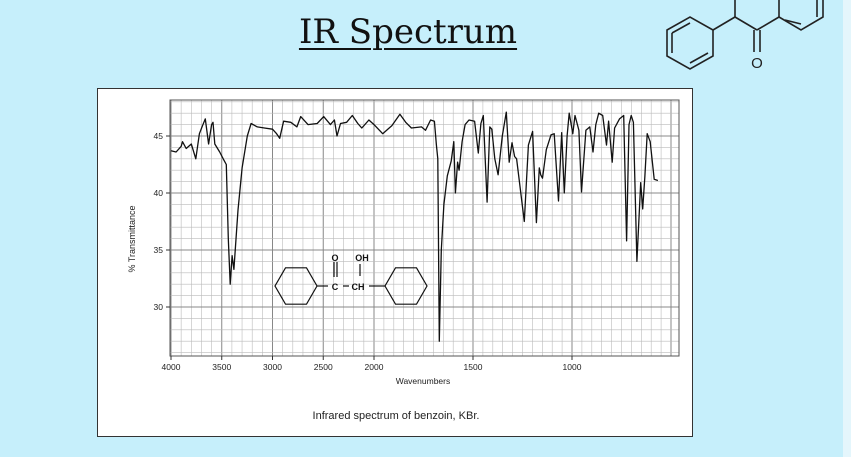 This screenshot has height=457, width=851. What do you see at coordinates (351, 283) in the screenshot?
I see `benzoin-inset-structure` at bounding box center [351, 283].